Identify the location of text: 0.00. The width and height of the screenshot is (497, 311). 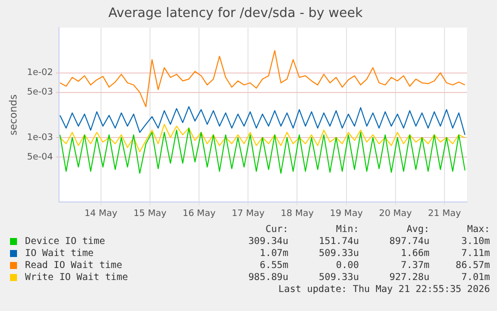
(347, 266).